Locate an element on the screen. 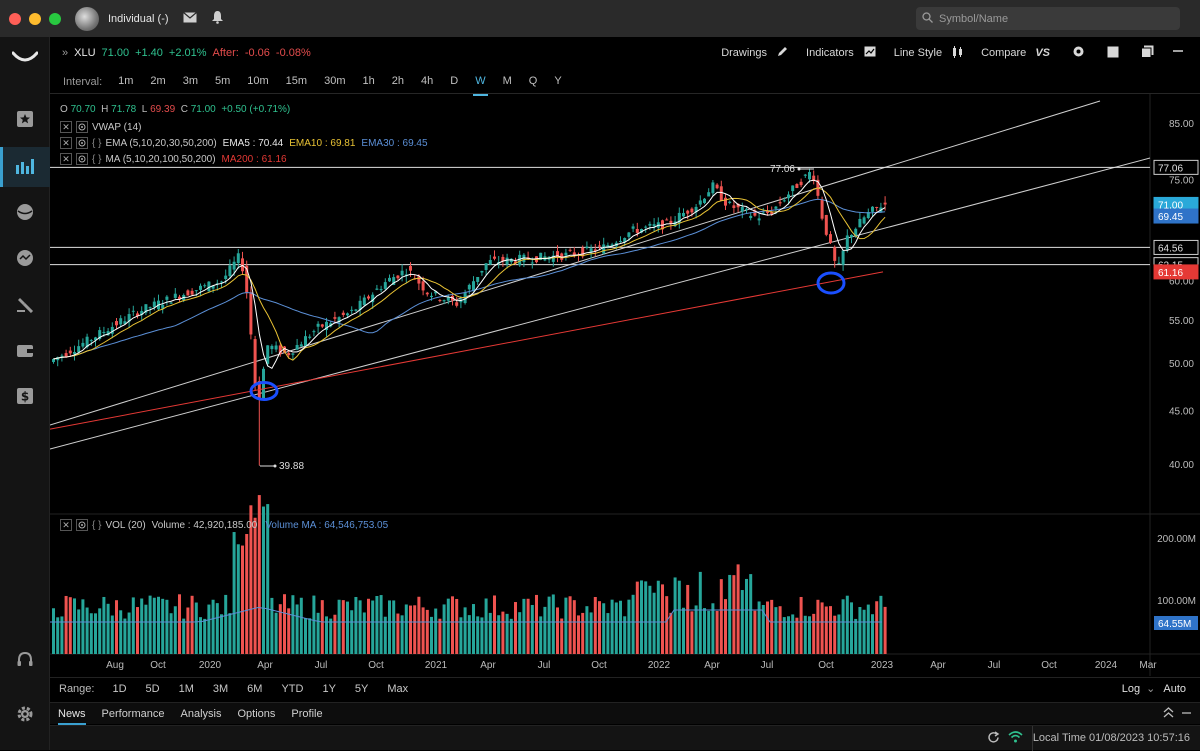 The height and width of the screenshot is (751, 1200). tab-options: Options is located at coordinates (256, 713).